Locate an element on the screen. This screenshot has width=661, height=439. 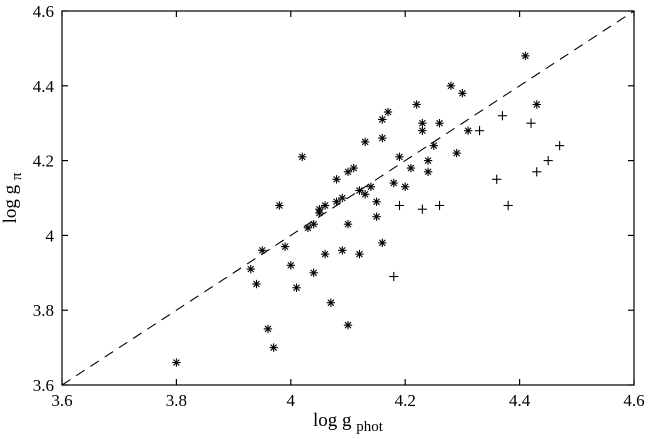
x-tick-label: 4 is located at coordinates (291, 400).